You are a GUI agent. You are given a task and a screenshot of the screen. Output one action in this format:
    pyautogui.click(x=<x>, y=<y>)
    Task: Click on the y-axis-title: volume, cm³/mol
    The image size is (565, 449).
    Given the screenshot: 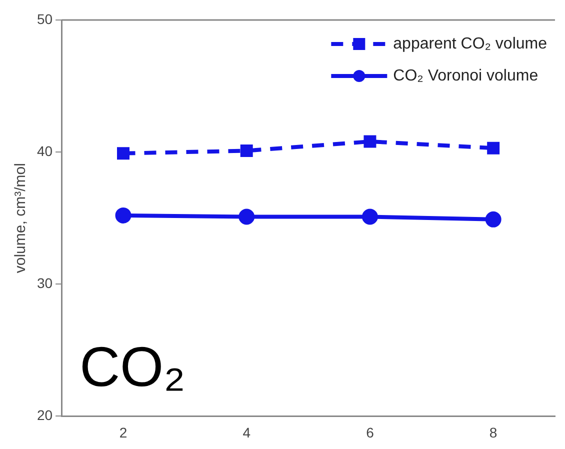 What is the action you would take?
    pyautogui.click(x=21, y=218)
    